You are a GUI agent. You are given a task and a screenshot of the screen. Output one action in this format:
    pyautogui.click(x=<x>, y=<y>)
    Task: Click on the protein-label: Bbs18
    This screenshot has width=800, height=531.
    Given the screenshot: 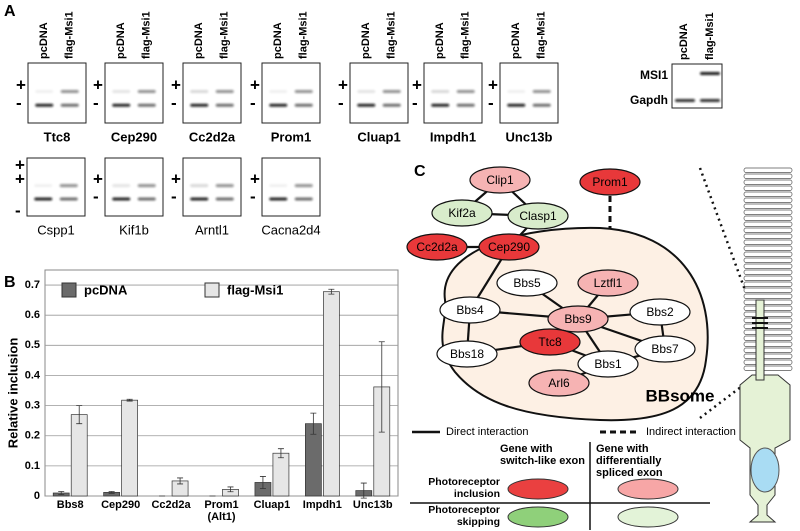 What is the action you would take?
    pyautogui.click(x=467, y=354)
    